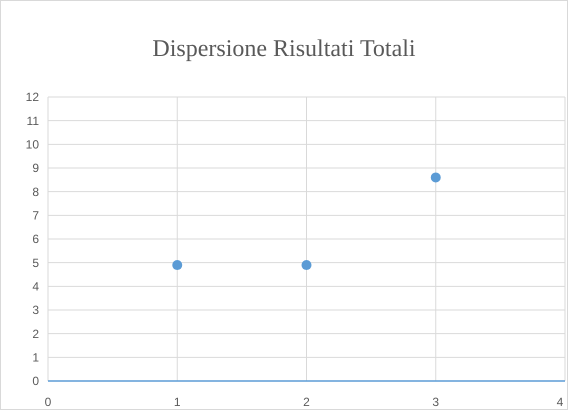 The width and height of the screenshot is (568, 410). I want to click on y-tick-label: 5, so click(36, 263).